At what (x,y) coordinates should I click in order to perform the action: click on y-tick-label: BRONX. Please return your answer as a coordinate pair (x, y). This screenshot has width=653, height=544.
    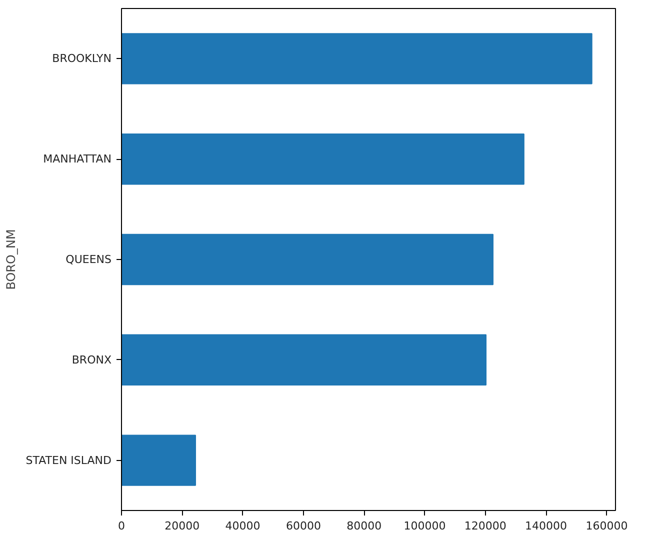
    Looking at the image, I should click on (92, 359).